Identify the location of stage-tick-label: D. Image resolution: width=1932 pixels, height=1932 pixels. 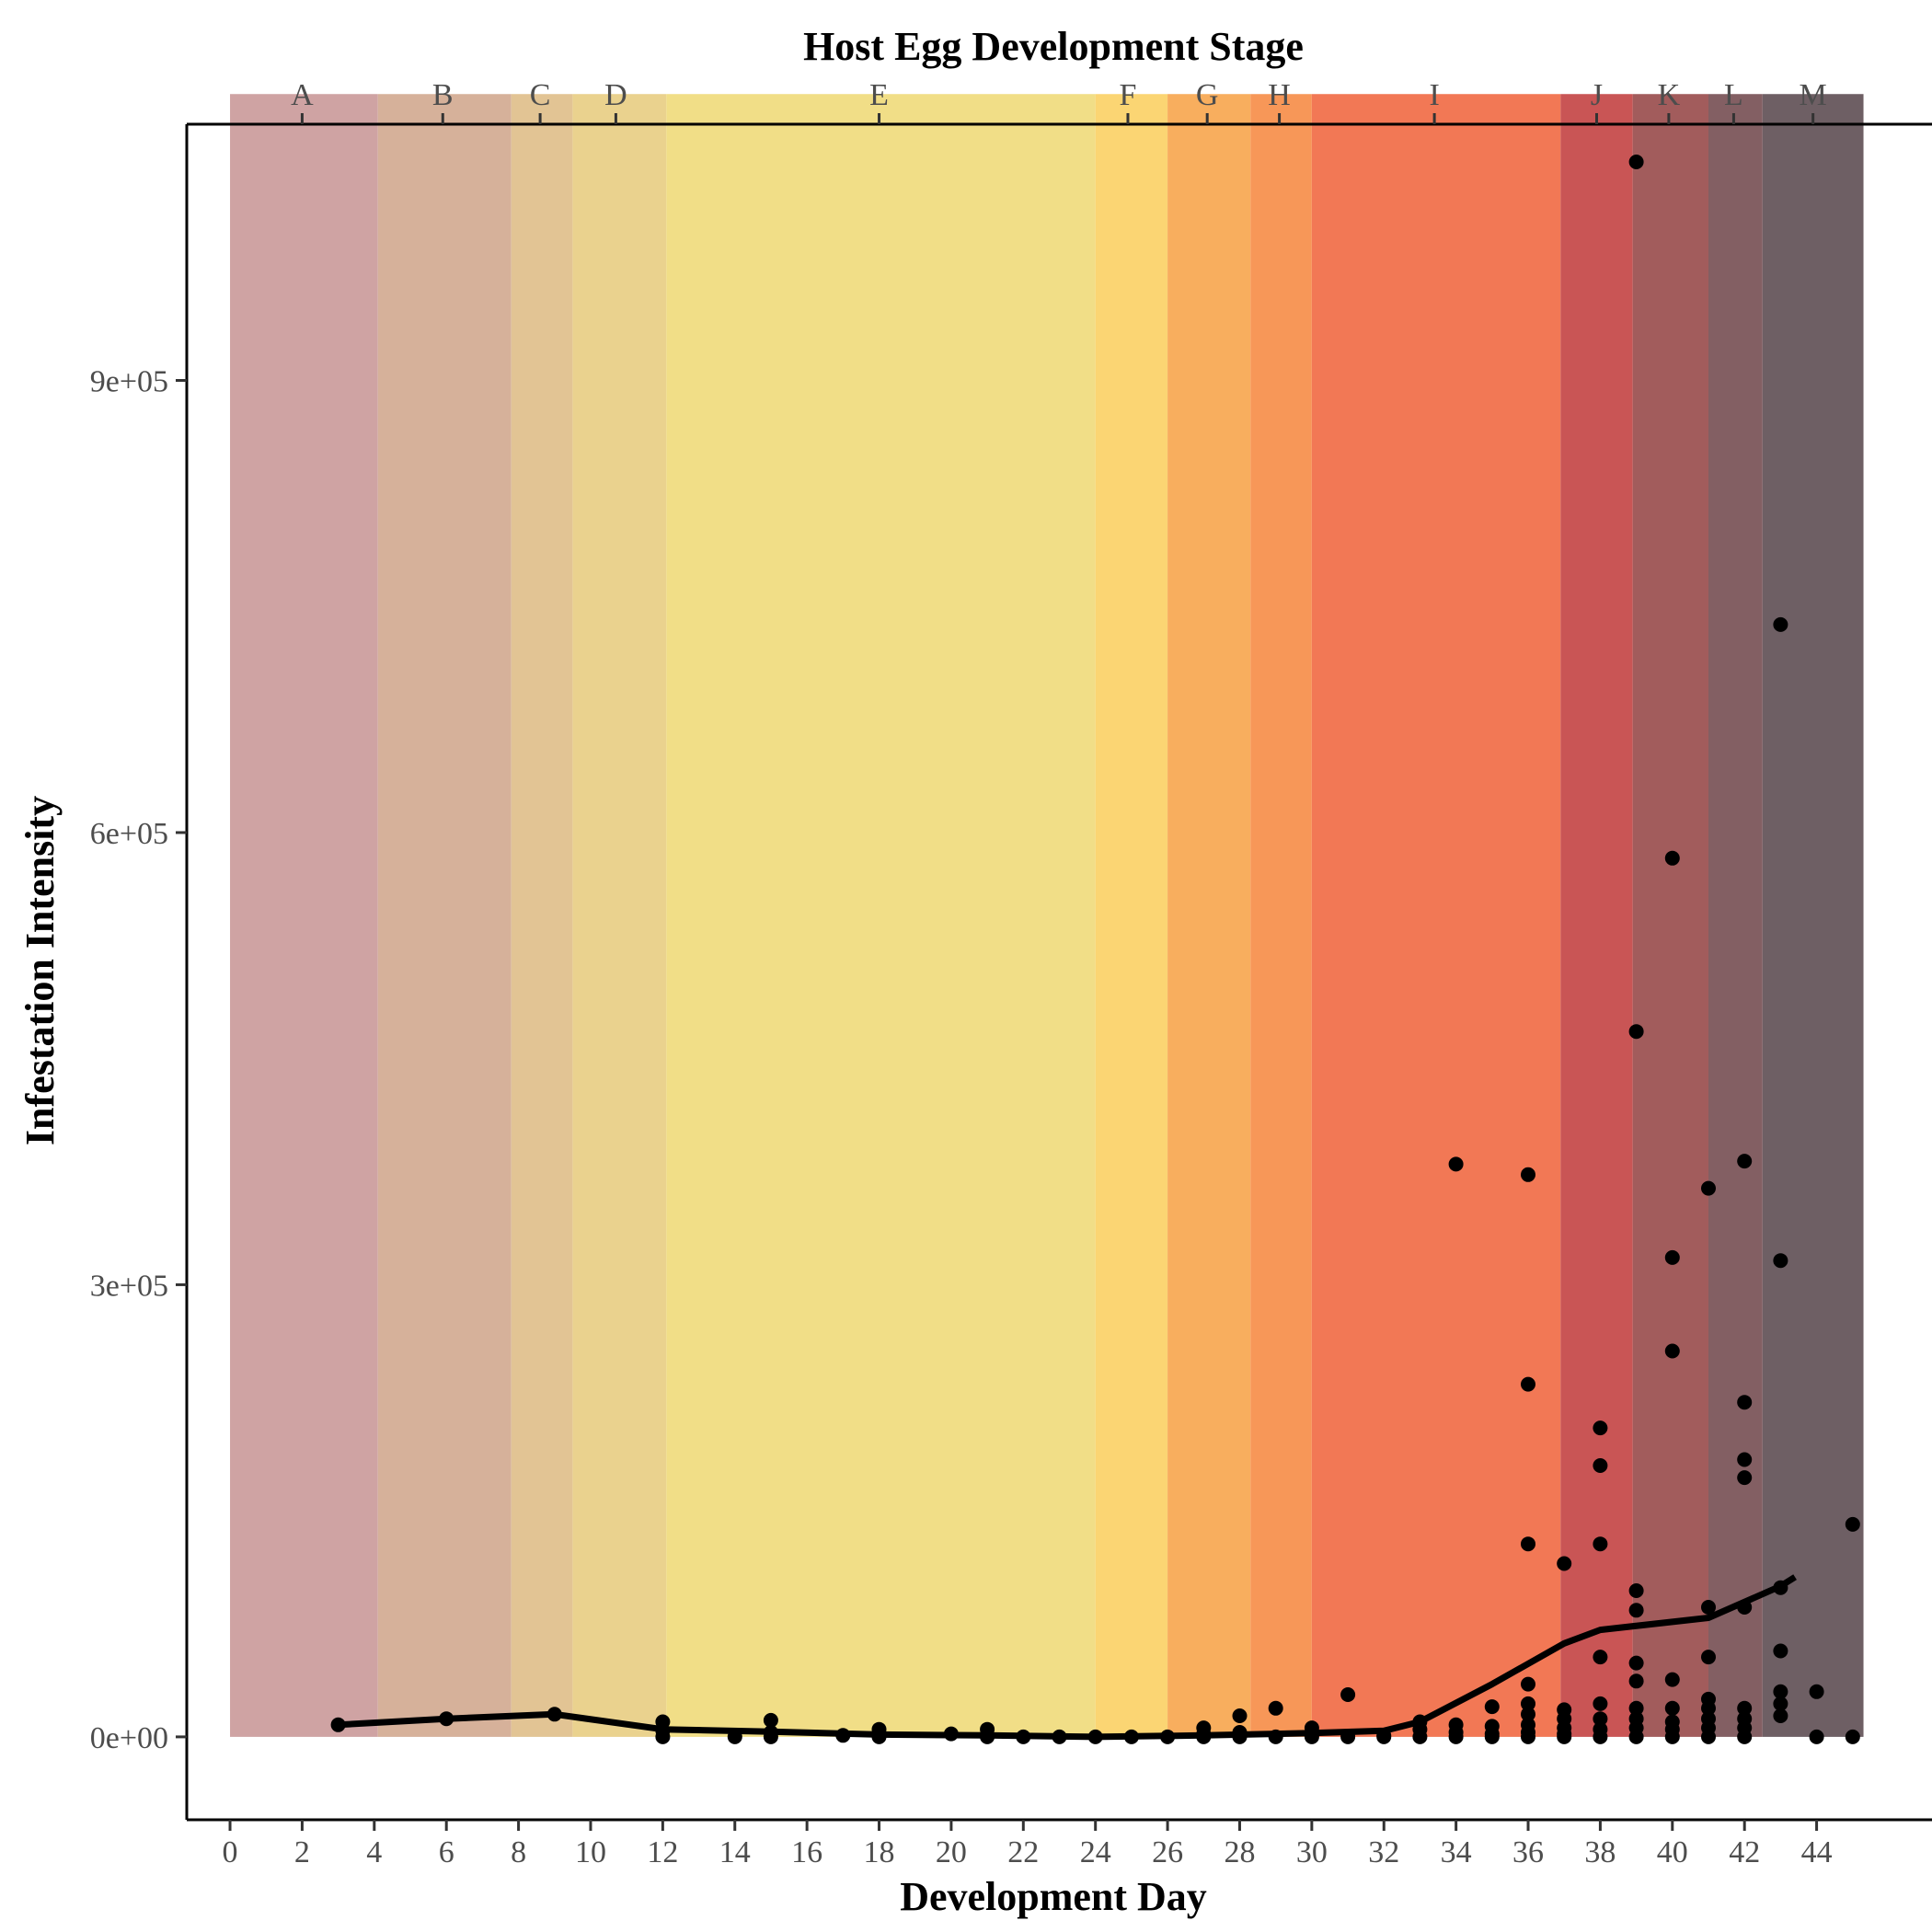
(615, 95).